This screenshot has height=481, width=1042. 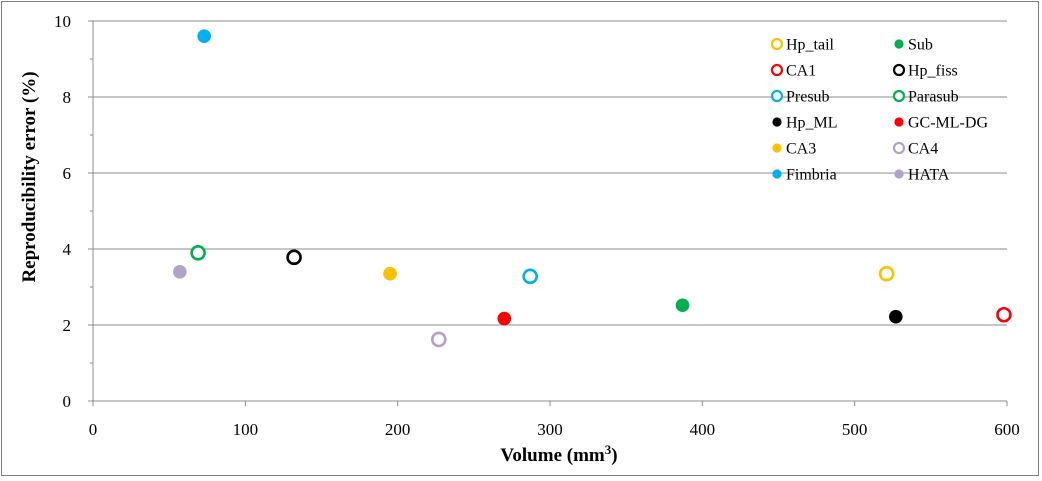 I want to click on point-hp-fiss, so click(x=294, y=257).